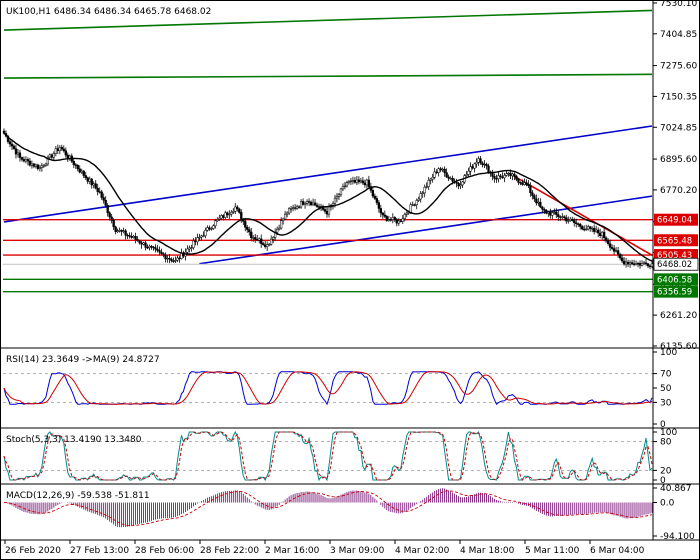 The width and height of the screenshot is (700, 560). Describe the element at coordinates (678, 316) in the screenshot. I see `y-tick-label: 6261.20` at that location.